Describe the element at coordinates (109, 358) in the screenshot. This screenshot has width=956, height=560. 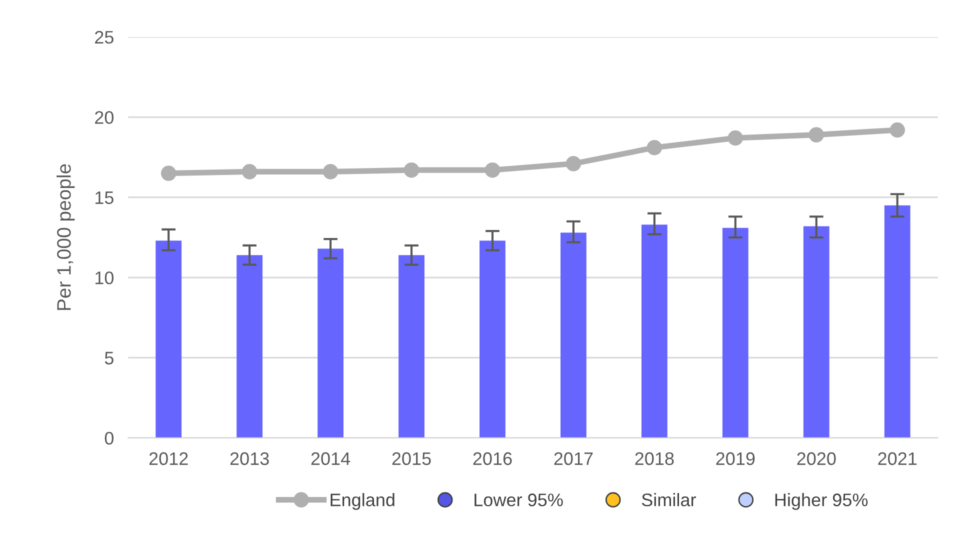
I see `y-tick-label: 5` at that location.